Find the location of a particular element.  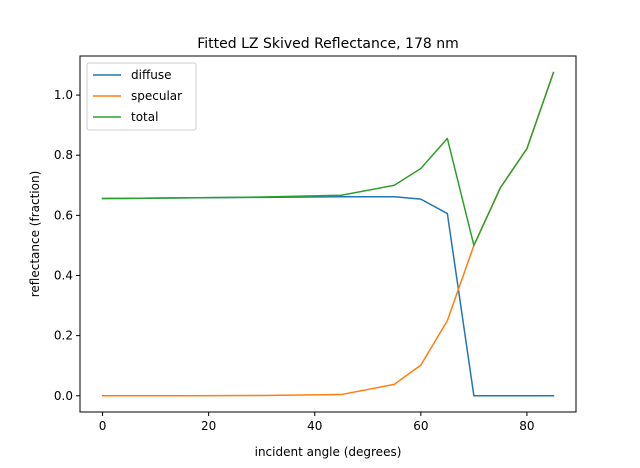

legend-label-diffuse: diffuse is located at coordinates (151, 75).